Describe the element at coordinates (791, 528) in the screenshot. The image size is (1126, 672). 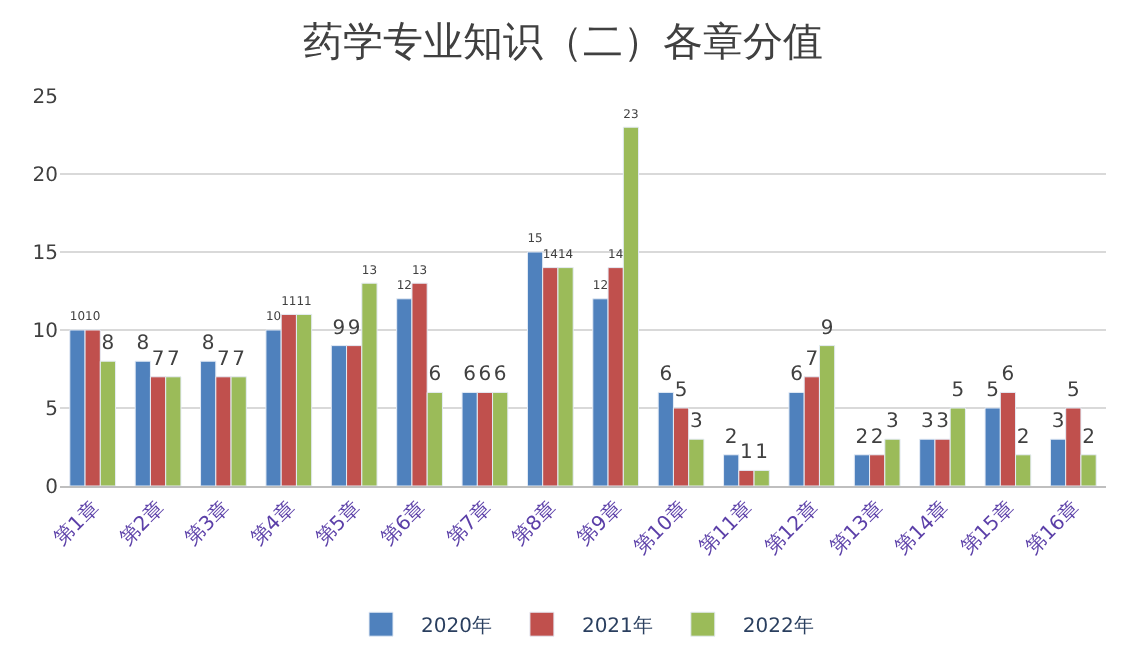
I see `x-tick-label: 第12章` at that location.